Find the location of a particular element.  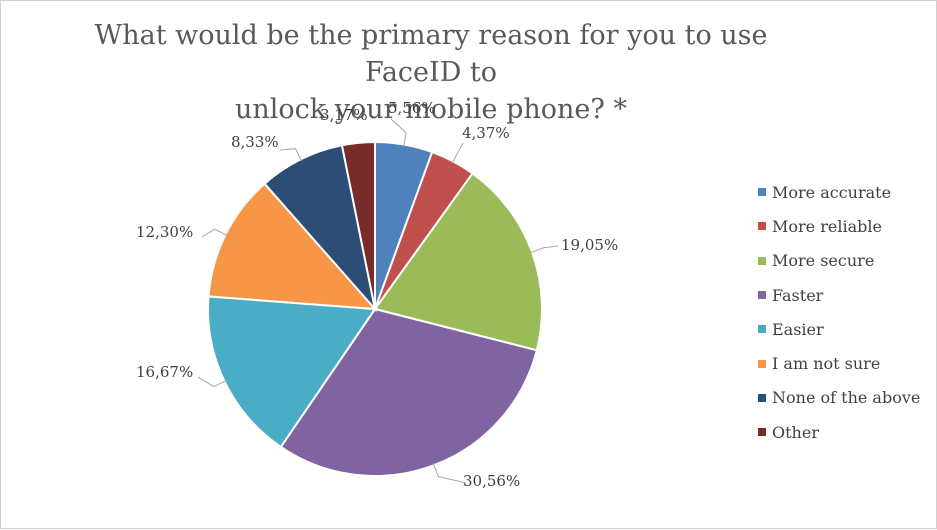

legend-item-2: More reliable is located at coordinates (839, 226).